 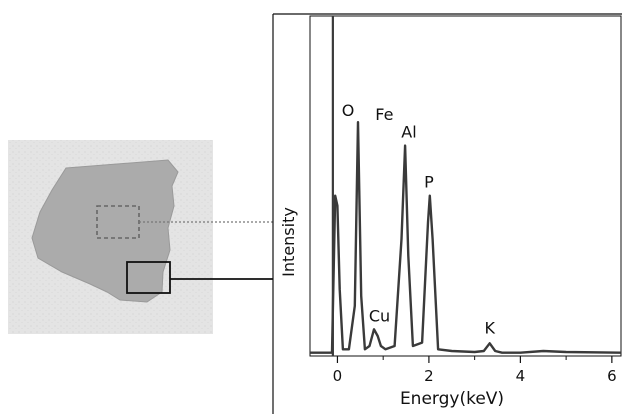 I want to click on peak-label-cu: Cu, so click(x=379, y=315).